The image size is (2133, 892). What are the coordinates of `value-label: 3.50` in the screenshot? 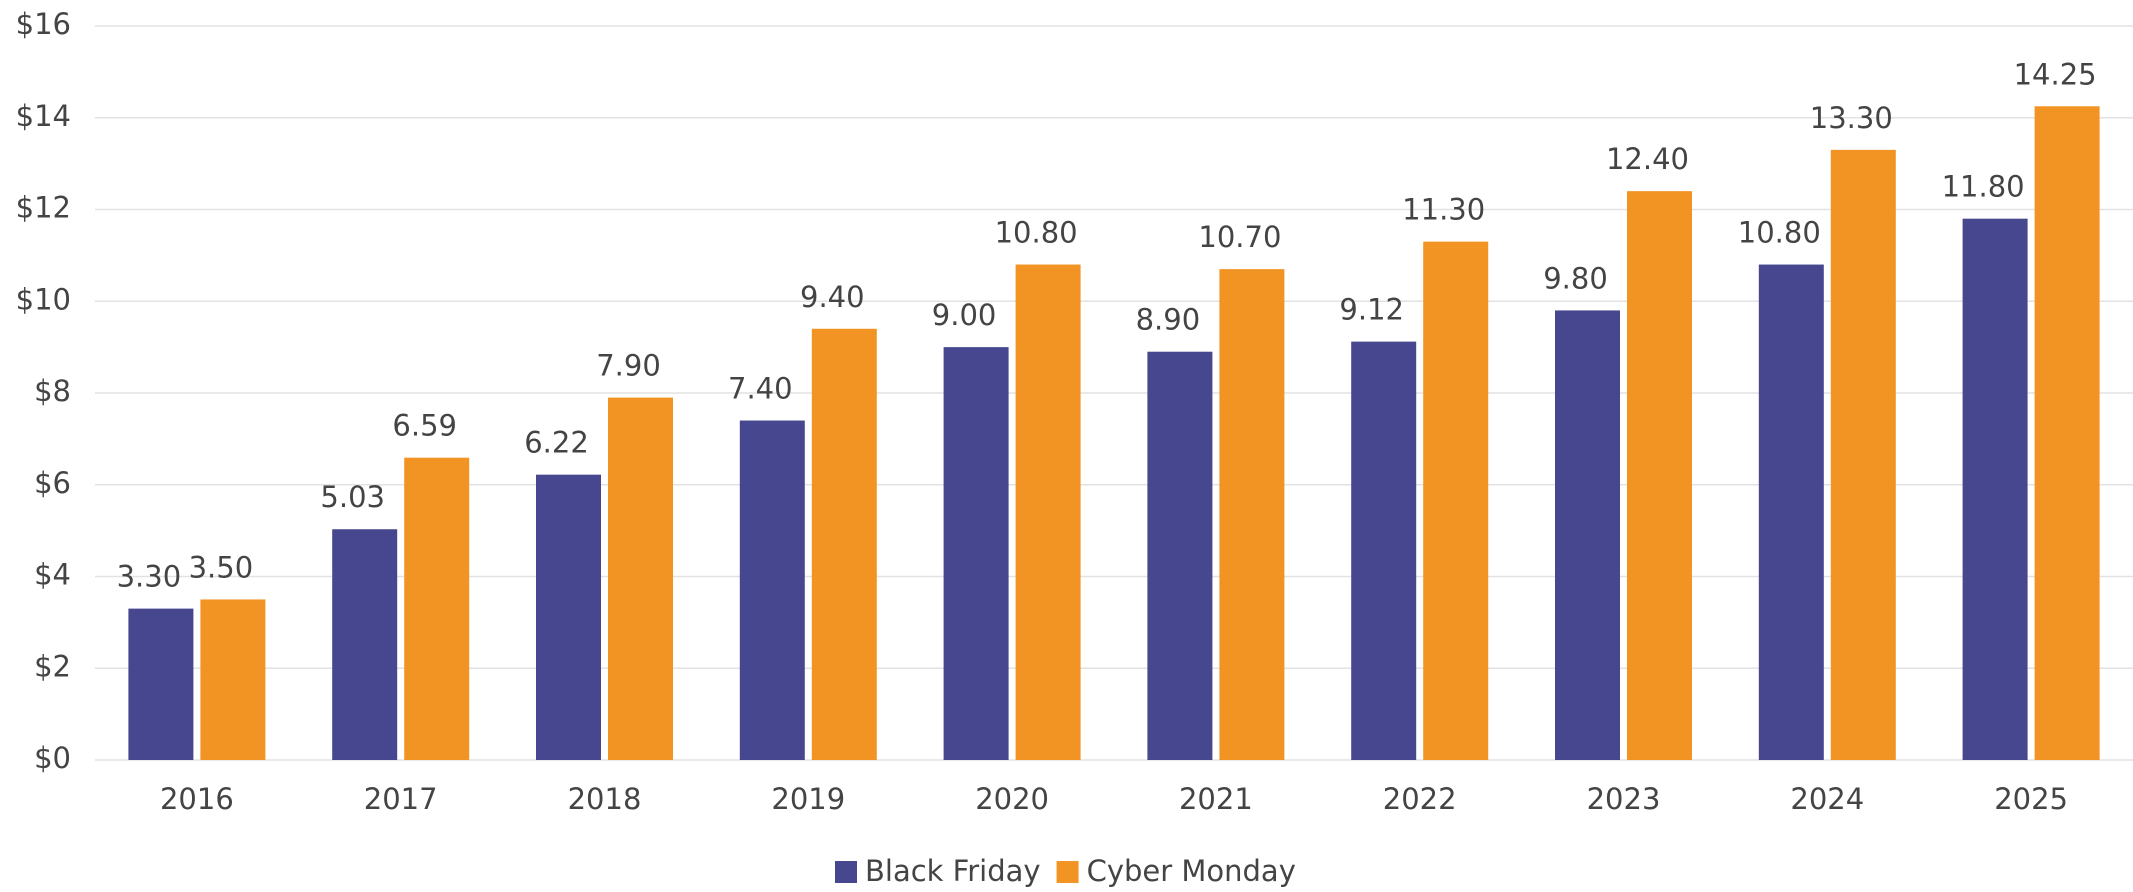 It's located at (221, 567).